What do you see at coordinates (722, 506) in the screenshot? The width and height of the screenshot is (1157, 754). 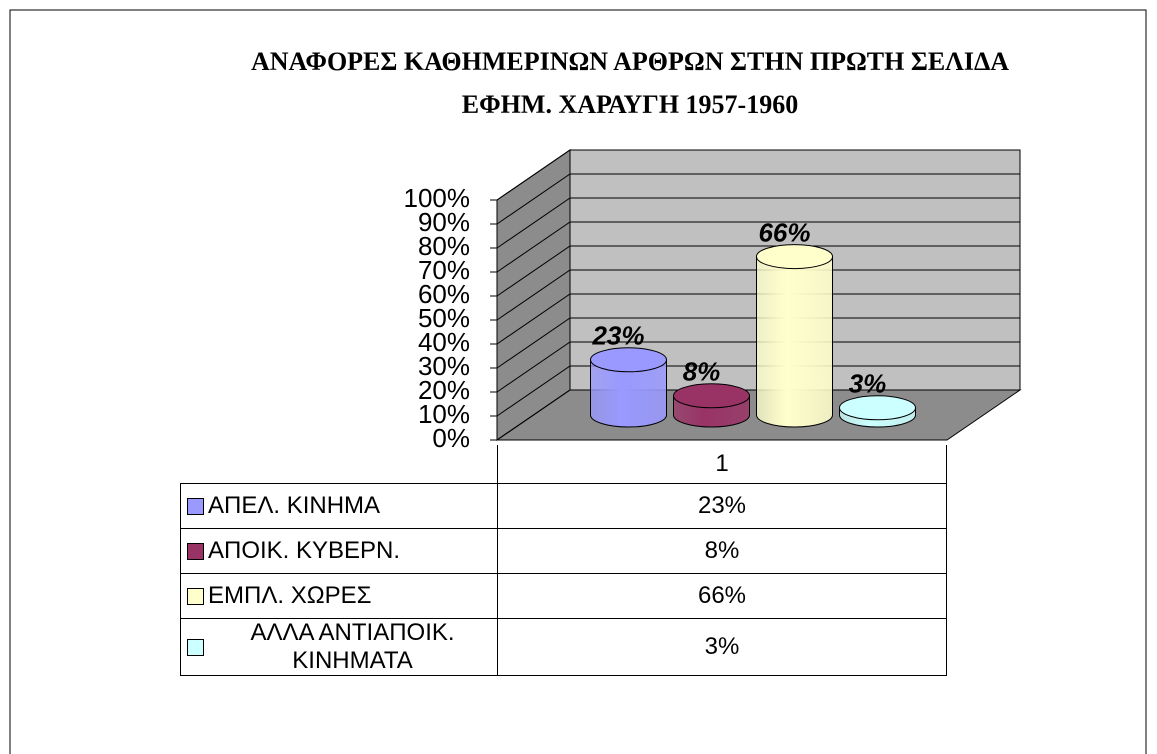 I see `table-value: 23%` at bounding box center [722, 506].